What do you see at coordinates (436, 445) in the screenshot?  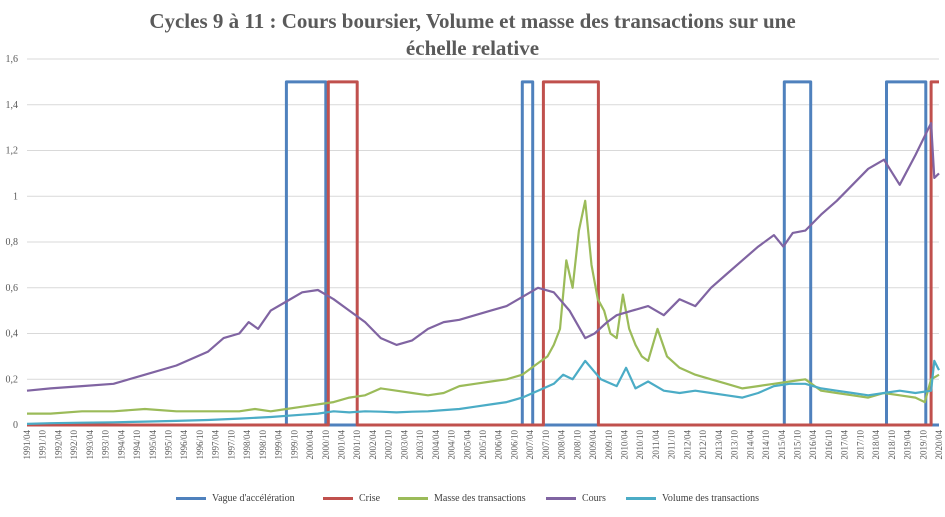 I see `x-tick-label: 2004/04` at bounding box center [436, 445].